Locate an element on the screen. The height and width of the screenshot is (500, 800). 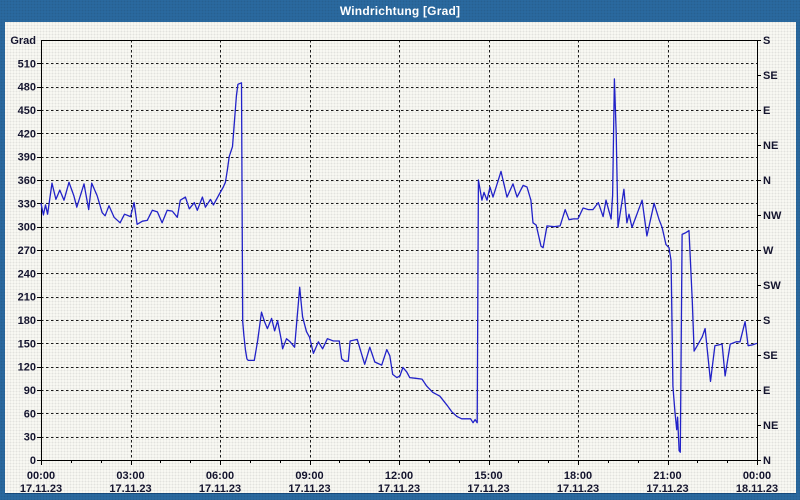
y-left-tick-label: 330 is located at coordinates (27, 204).